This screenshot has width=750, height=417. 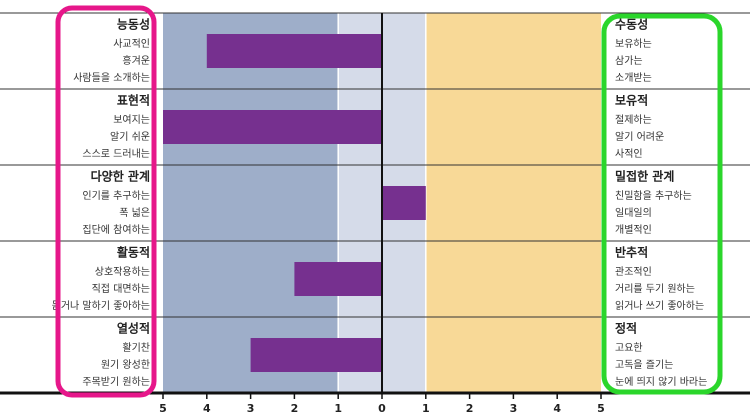 What do you see at coordinates (653, 195) in the screenshot?
I see `right-item: 친밀함을 추구하는` at bounding box center [653, 195].